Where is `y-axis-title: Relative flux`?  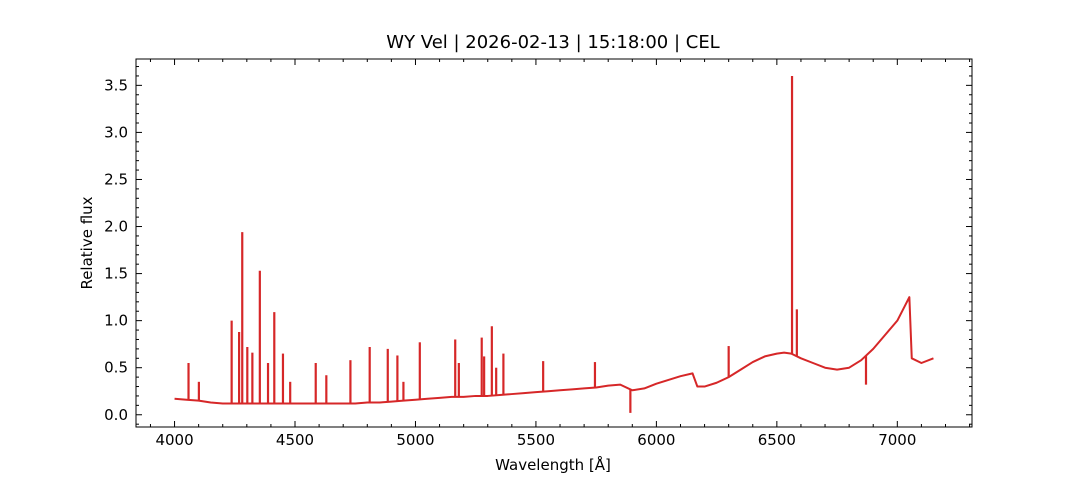
y-axis-title: Relative flux is located at coordinates (87, 242).